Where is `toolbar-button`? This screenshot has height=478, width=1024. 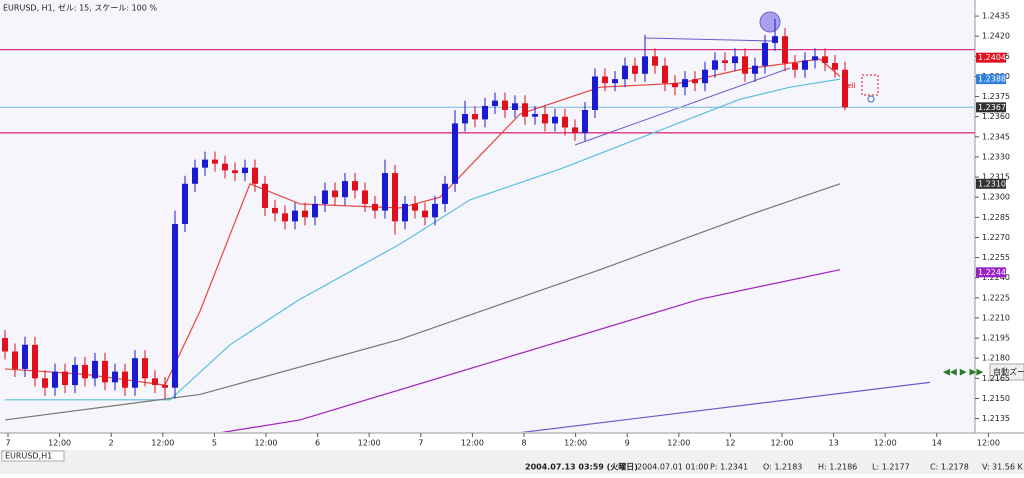
toolbar-button is located at coordinates (1006, 372).